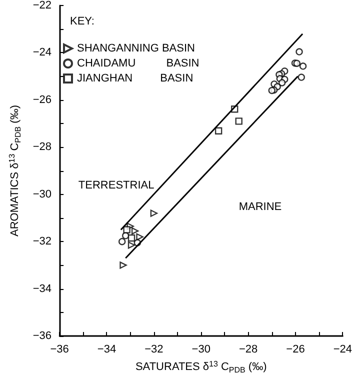 The width and height of the screenshot is (355, 379). What do you see at coordinates (42, 242) in the screenshot?
I see `y-tick-label: −32` at bounding box center [42, 242].